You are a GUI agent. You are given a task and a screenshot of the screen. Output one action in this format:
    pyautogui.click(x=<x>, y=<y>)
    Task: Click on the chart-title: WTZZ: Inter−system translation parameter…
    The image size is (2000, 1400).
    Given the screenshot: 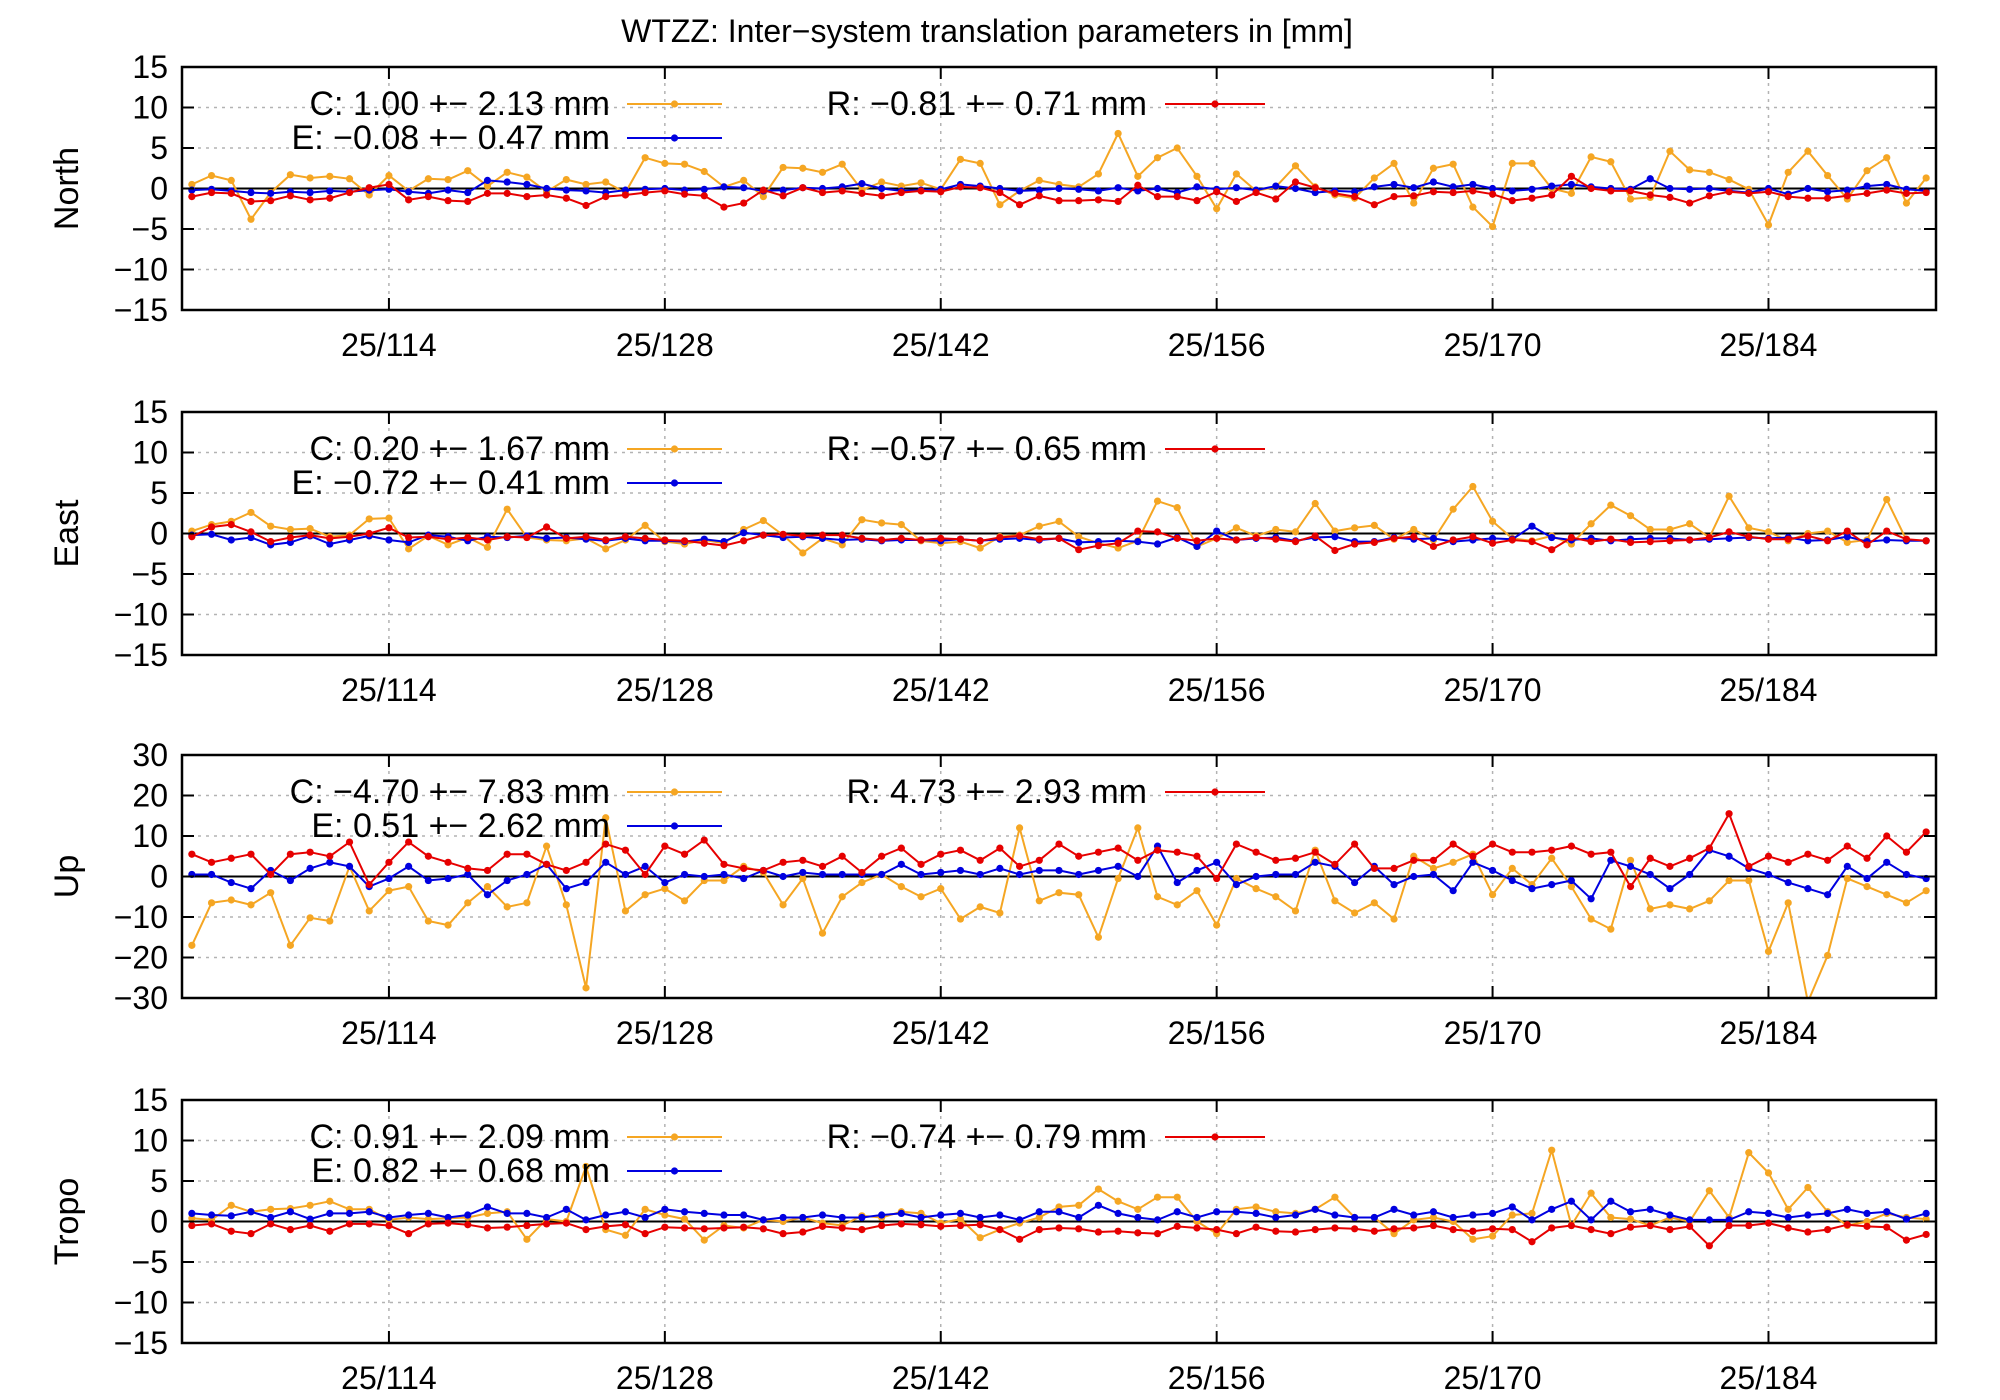 What is the action you would take?
    pyautogui.click(x=987, y=31)
    